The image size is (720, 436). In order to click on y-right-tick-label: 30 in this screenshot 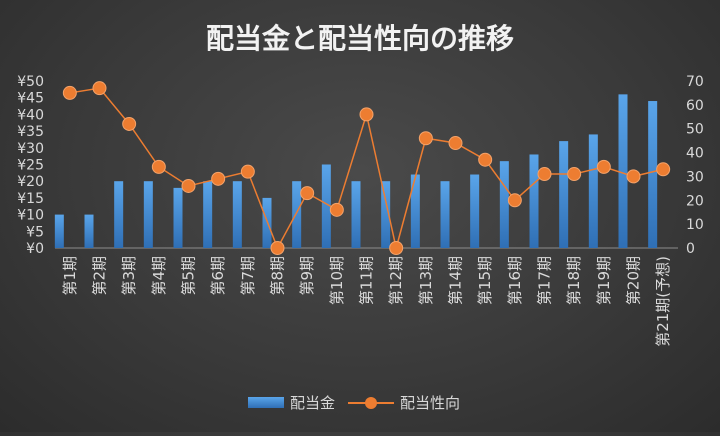, I will do `click(695, 177)`.